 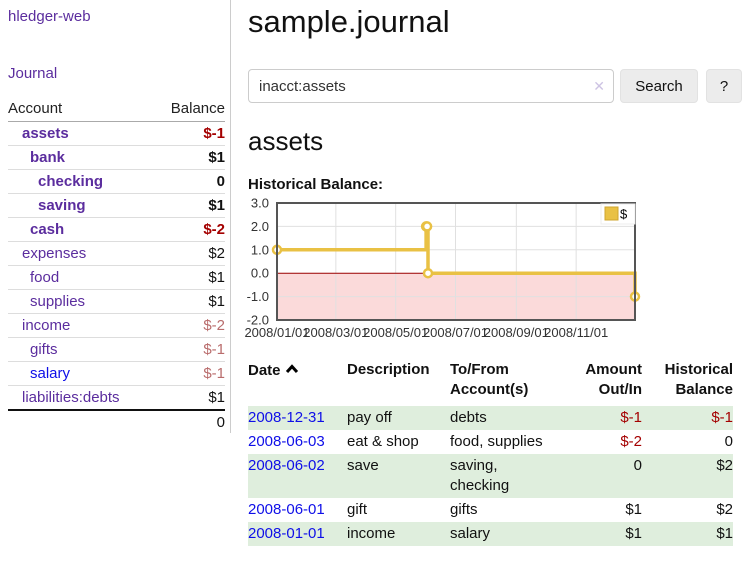 I want to click on account-row: cash $-2, so click(x=116, y=229).